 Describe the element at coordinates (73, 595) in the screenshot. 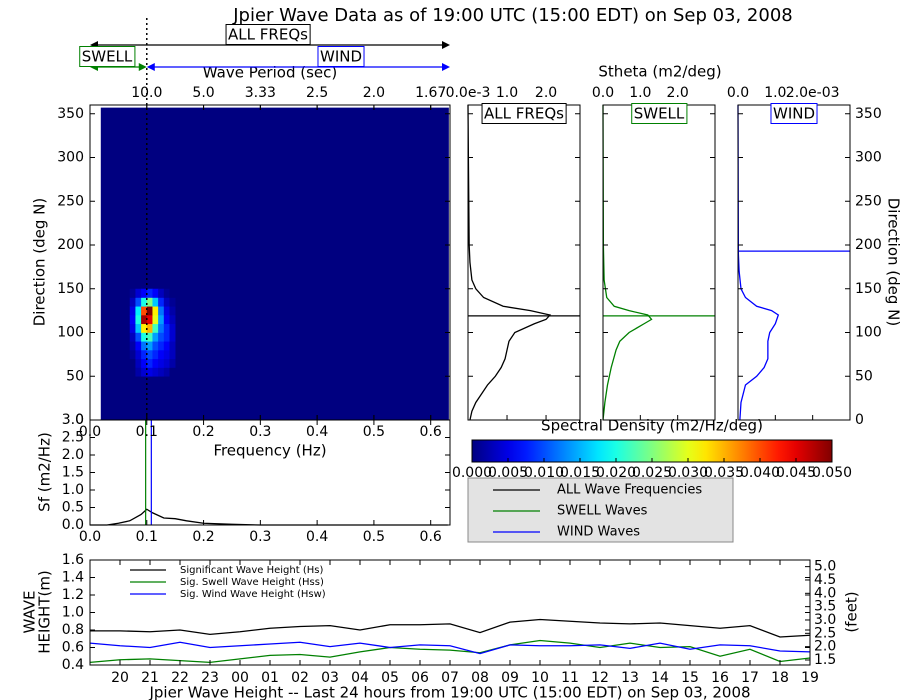

I see `y-tick-label: 1.2` at that location.